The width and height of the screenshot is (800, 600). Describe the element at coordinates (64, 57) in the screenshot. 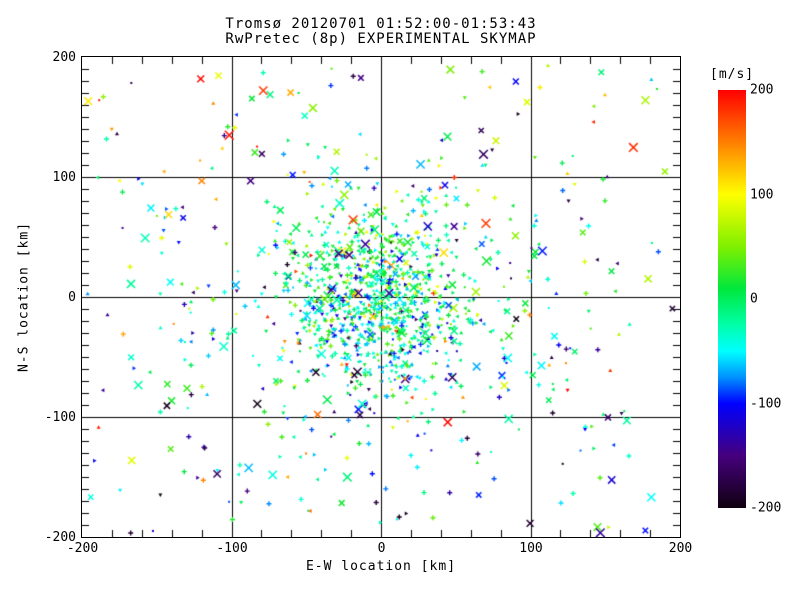

I see `y-tick-label: 200` at that location.